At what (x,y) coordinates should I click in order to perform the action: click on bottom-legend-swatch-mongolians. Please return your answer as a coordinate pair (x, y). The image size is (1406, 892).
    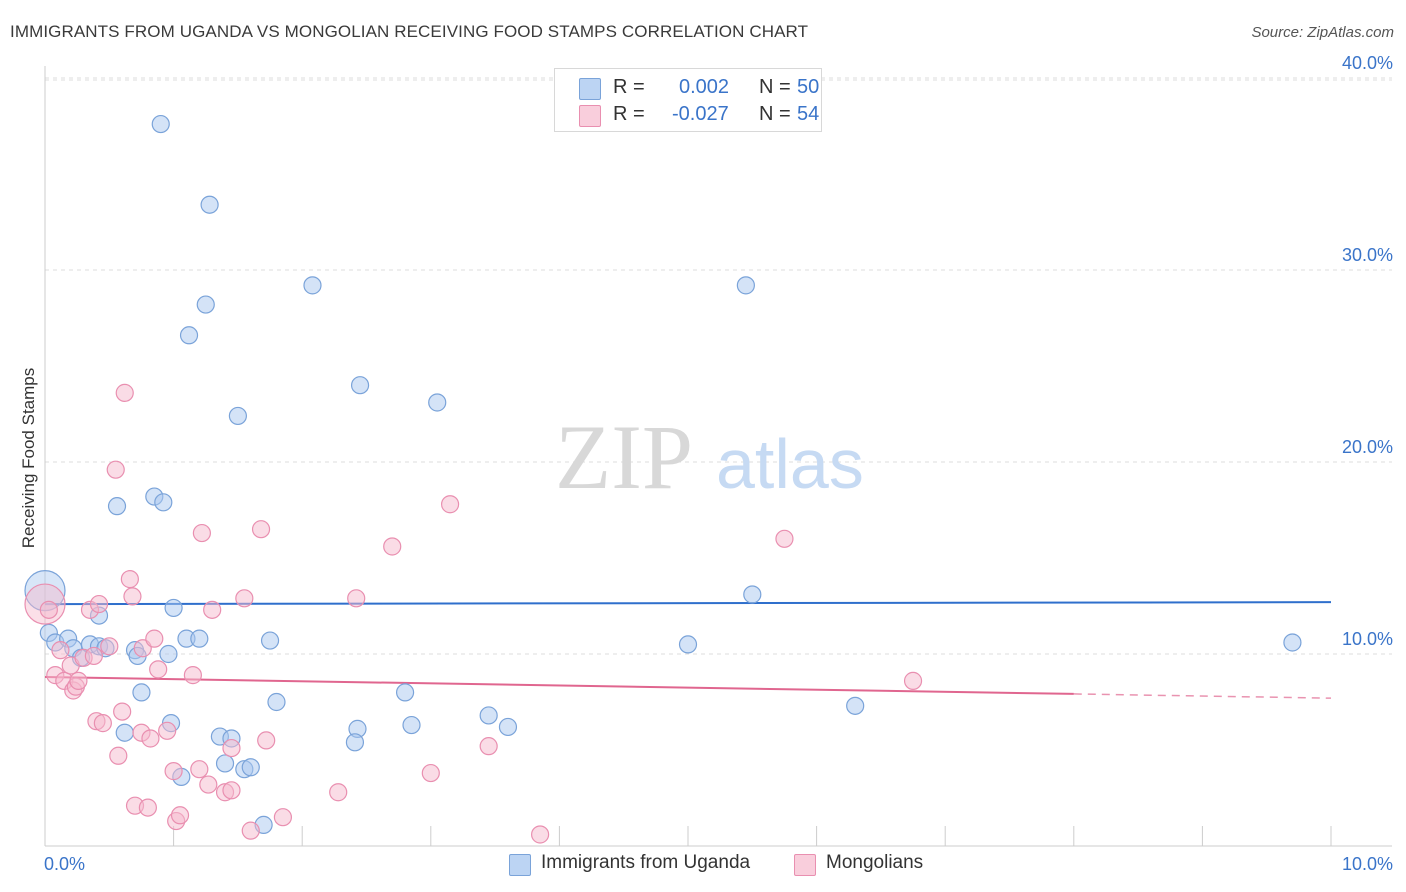
    Looking at the image, I should click on (805, 865).